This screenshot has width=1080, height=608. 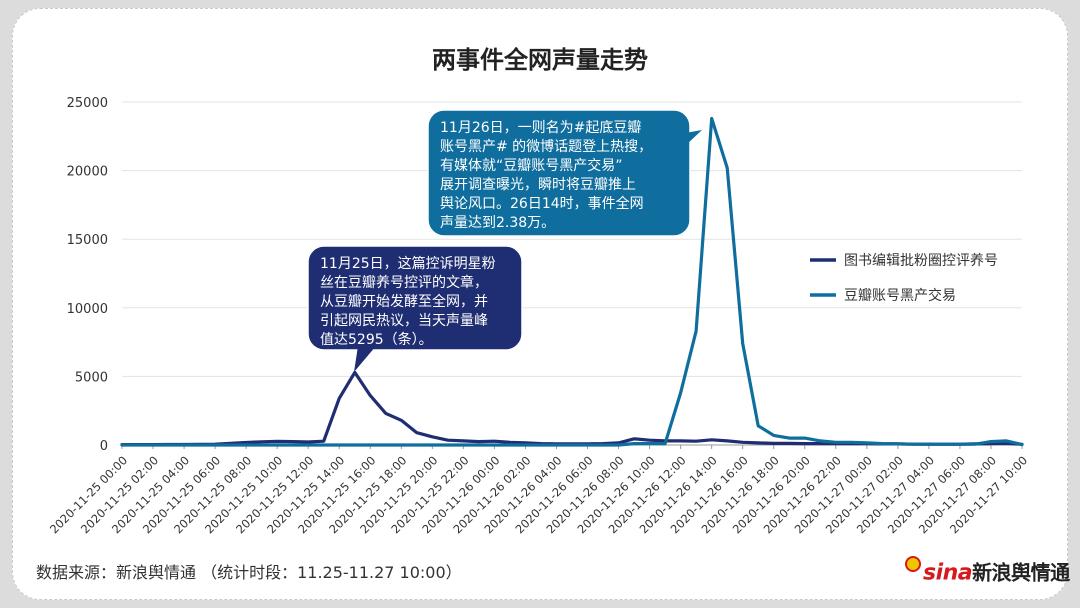 What do you see at coordinates (249, 572) in the screenshot?
I see `data-source-note: 数据来源：新浪舆情通 （统计时段：11.25-11.27 10:00）` at bounding box center [249, 572].